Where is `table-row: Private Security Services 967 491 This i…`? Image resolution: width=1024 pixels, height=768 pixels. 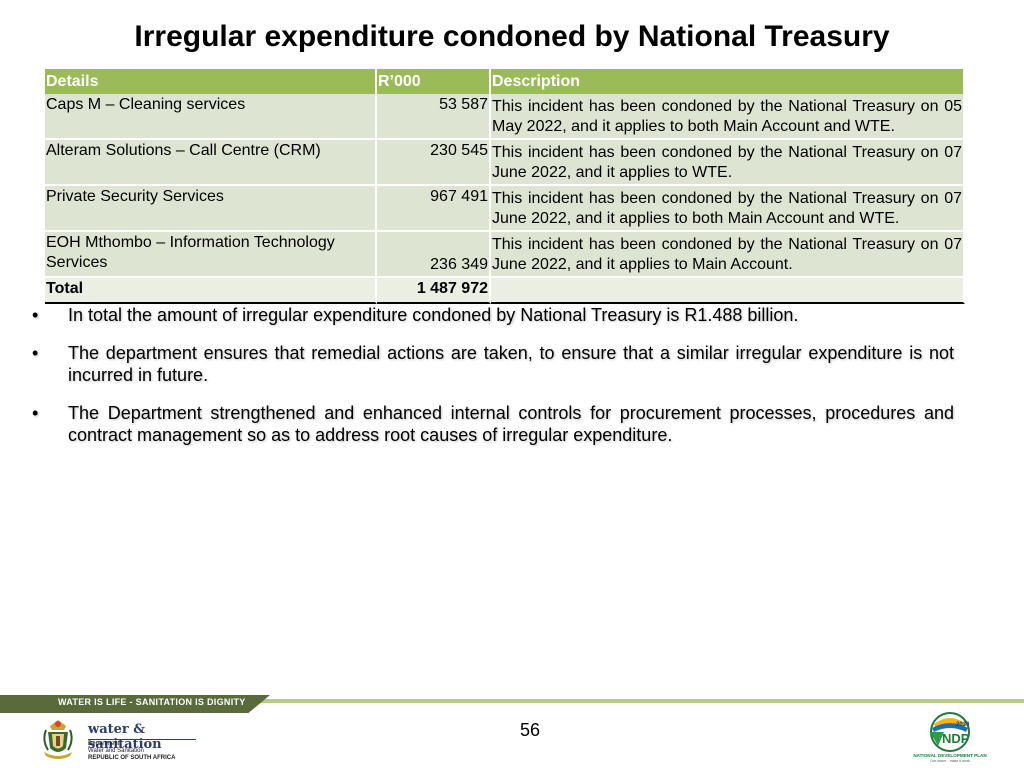 table-row: Private Security Services 967 491 This i… is located at coordinates (505, 209).